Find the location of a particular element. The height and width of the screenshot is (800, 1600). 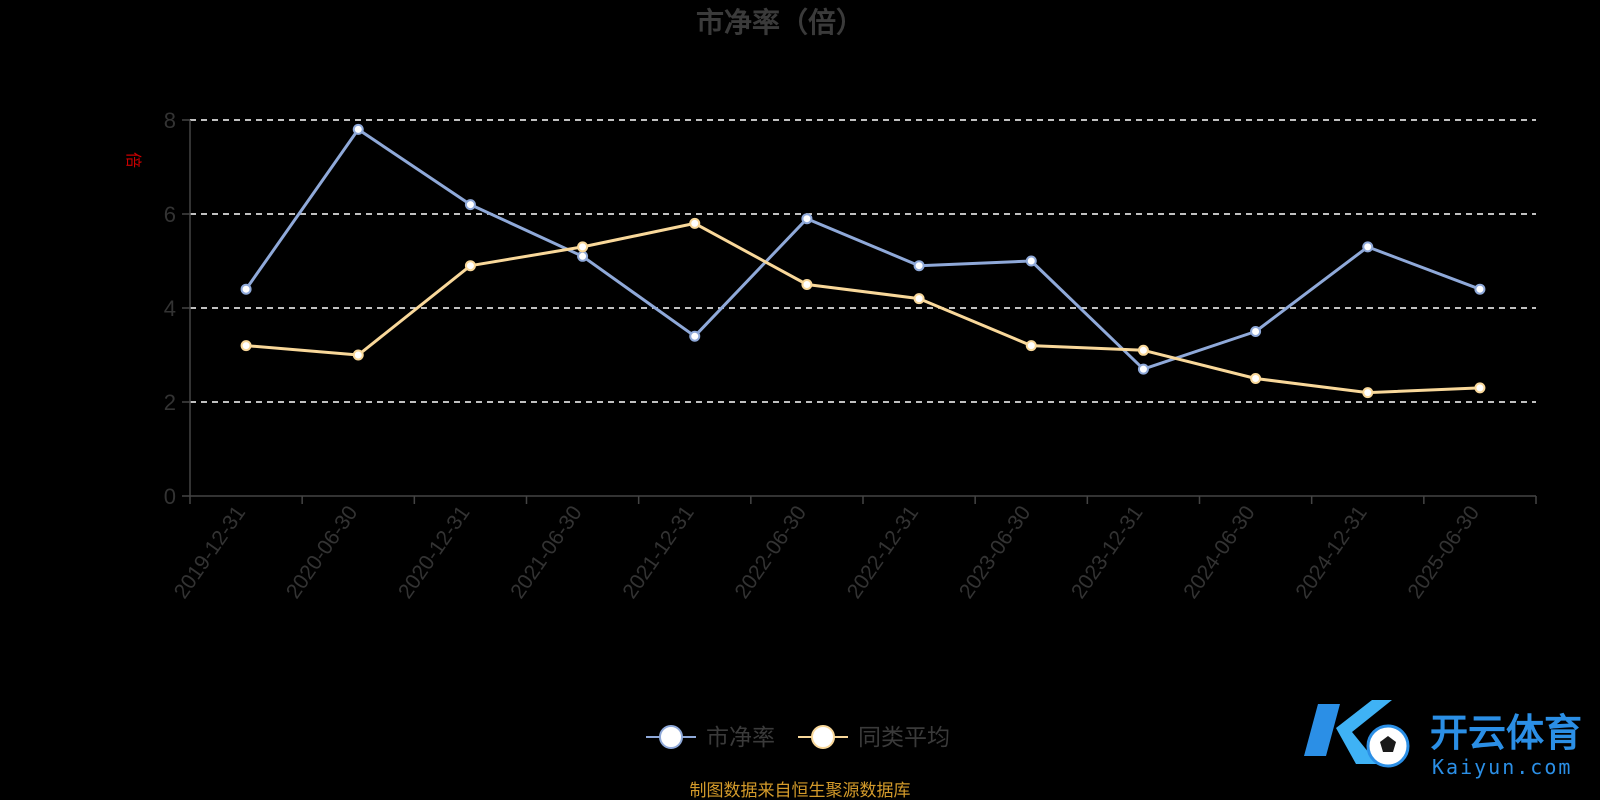

x-tick-label: 2022-12-31 is located at coordinates (883, 552).